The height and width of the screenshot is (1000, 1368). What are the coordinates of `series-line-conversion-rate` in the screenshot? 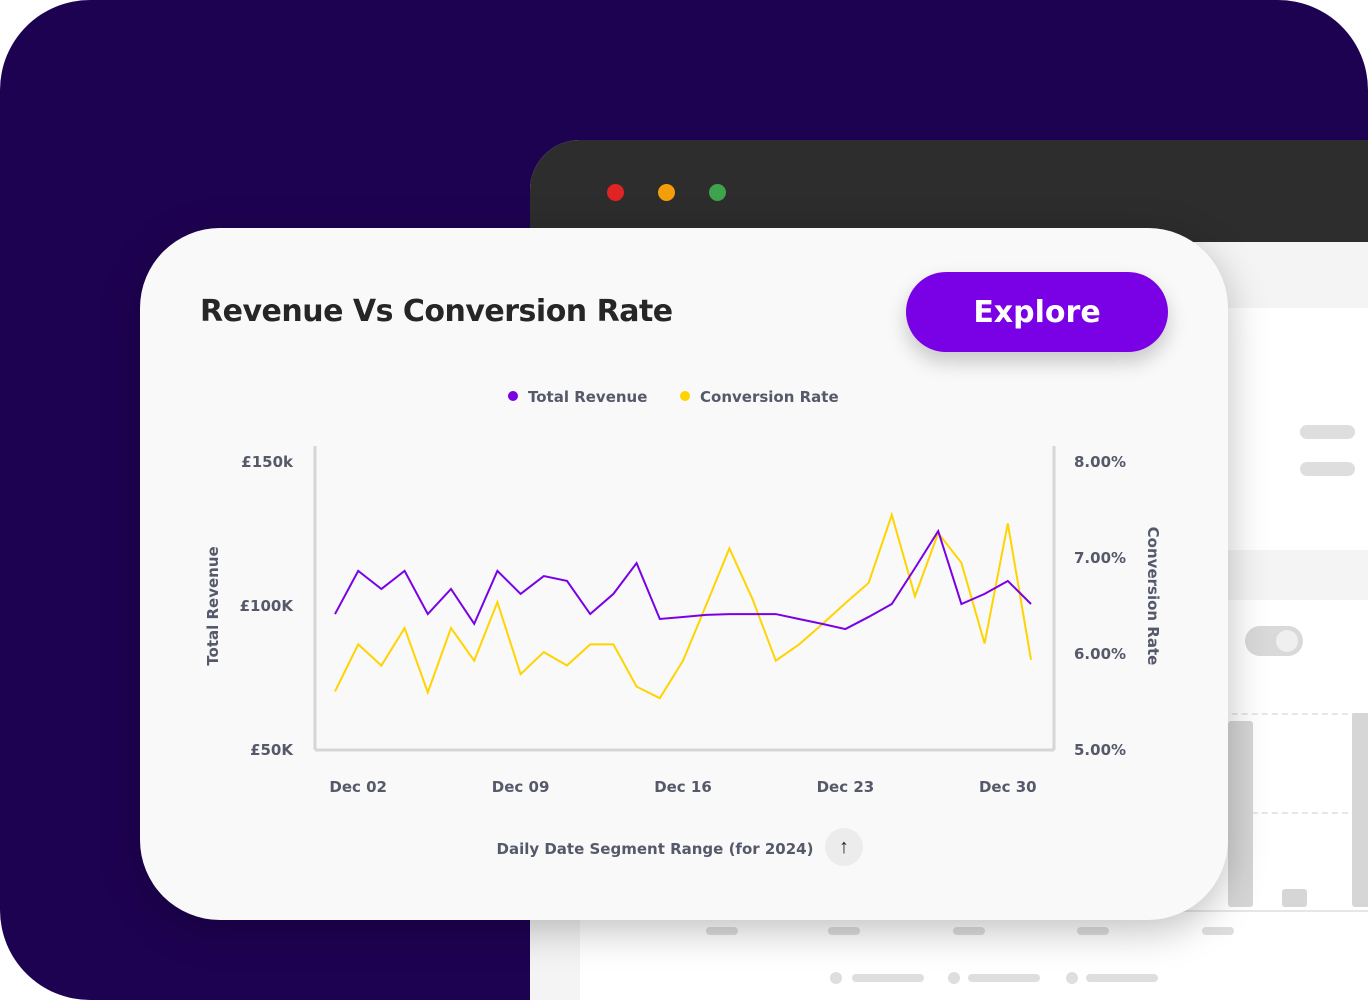 It's located at (683, 605).